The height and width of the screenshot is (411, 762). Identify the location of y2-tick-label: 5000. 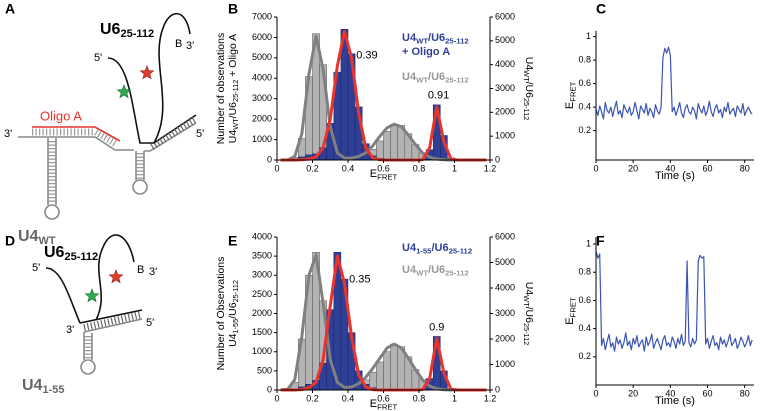
(505, 262).